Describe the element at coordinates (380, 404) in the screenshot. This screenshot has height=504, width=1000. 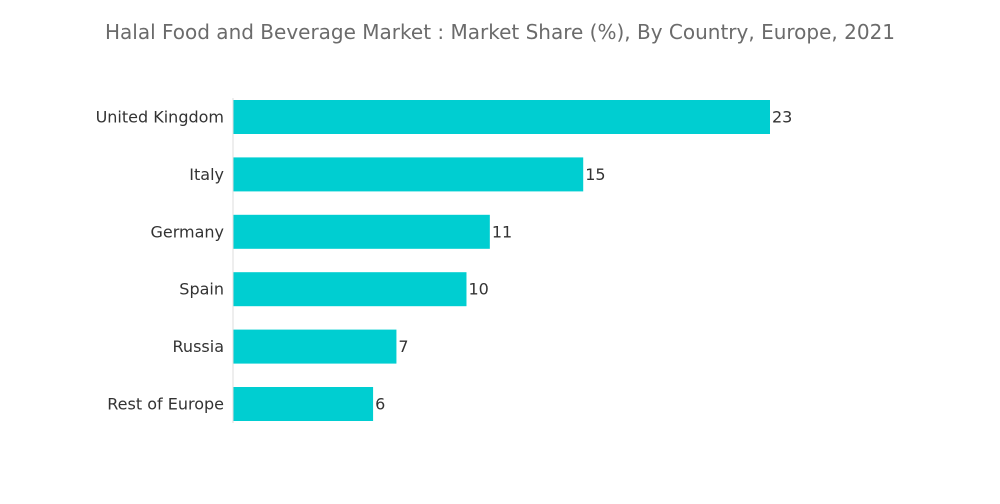
I see `value-label: 6` at that location.